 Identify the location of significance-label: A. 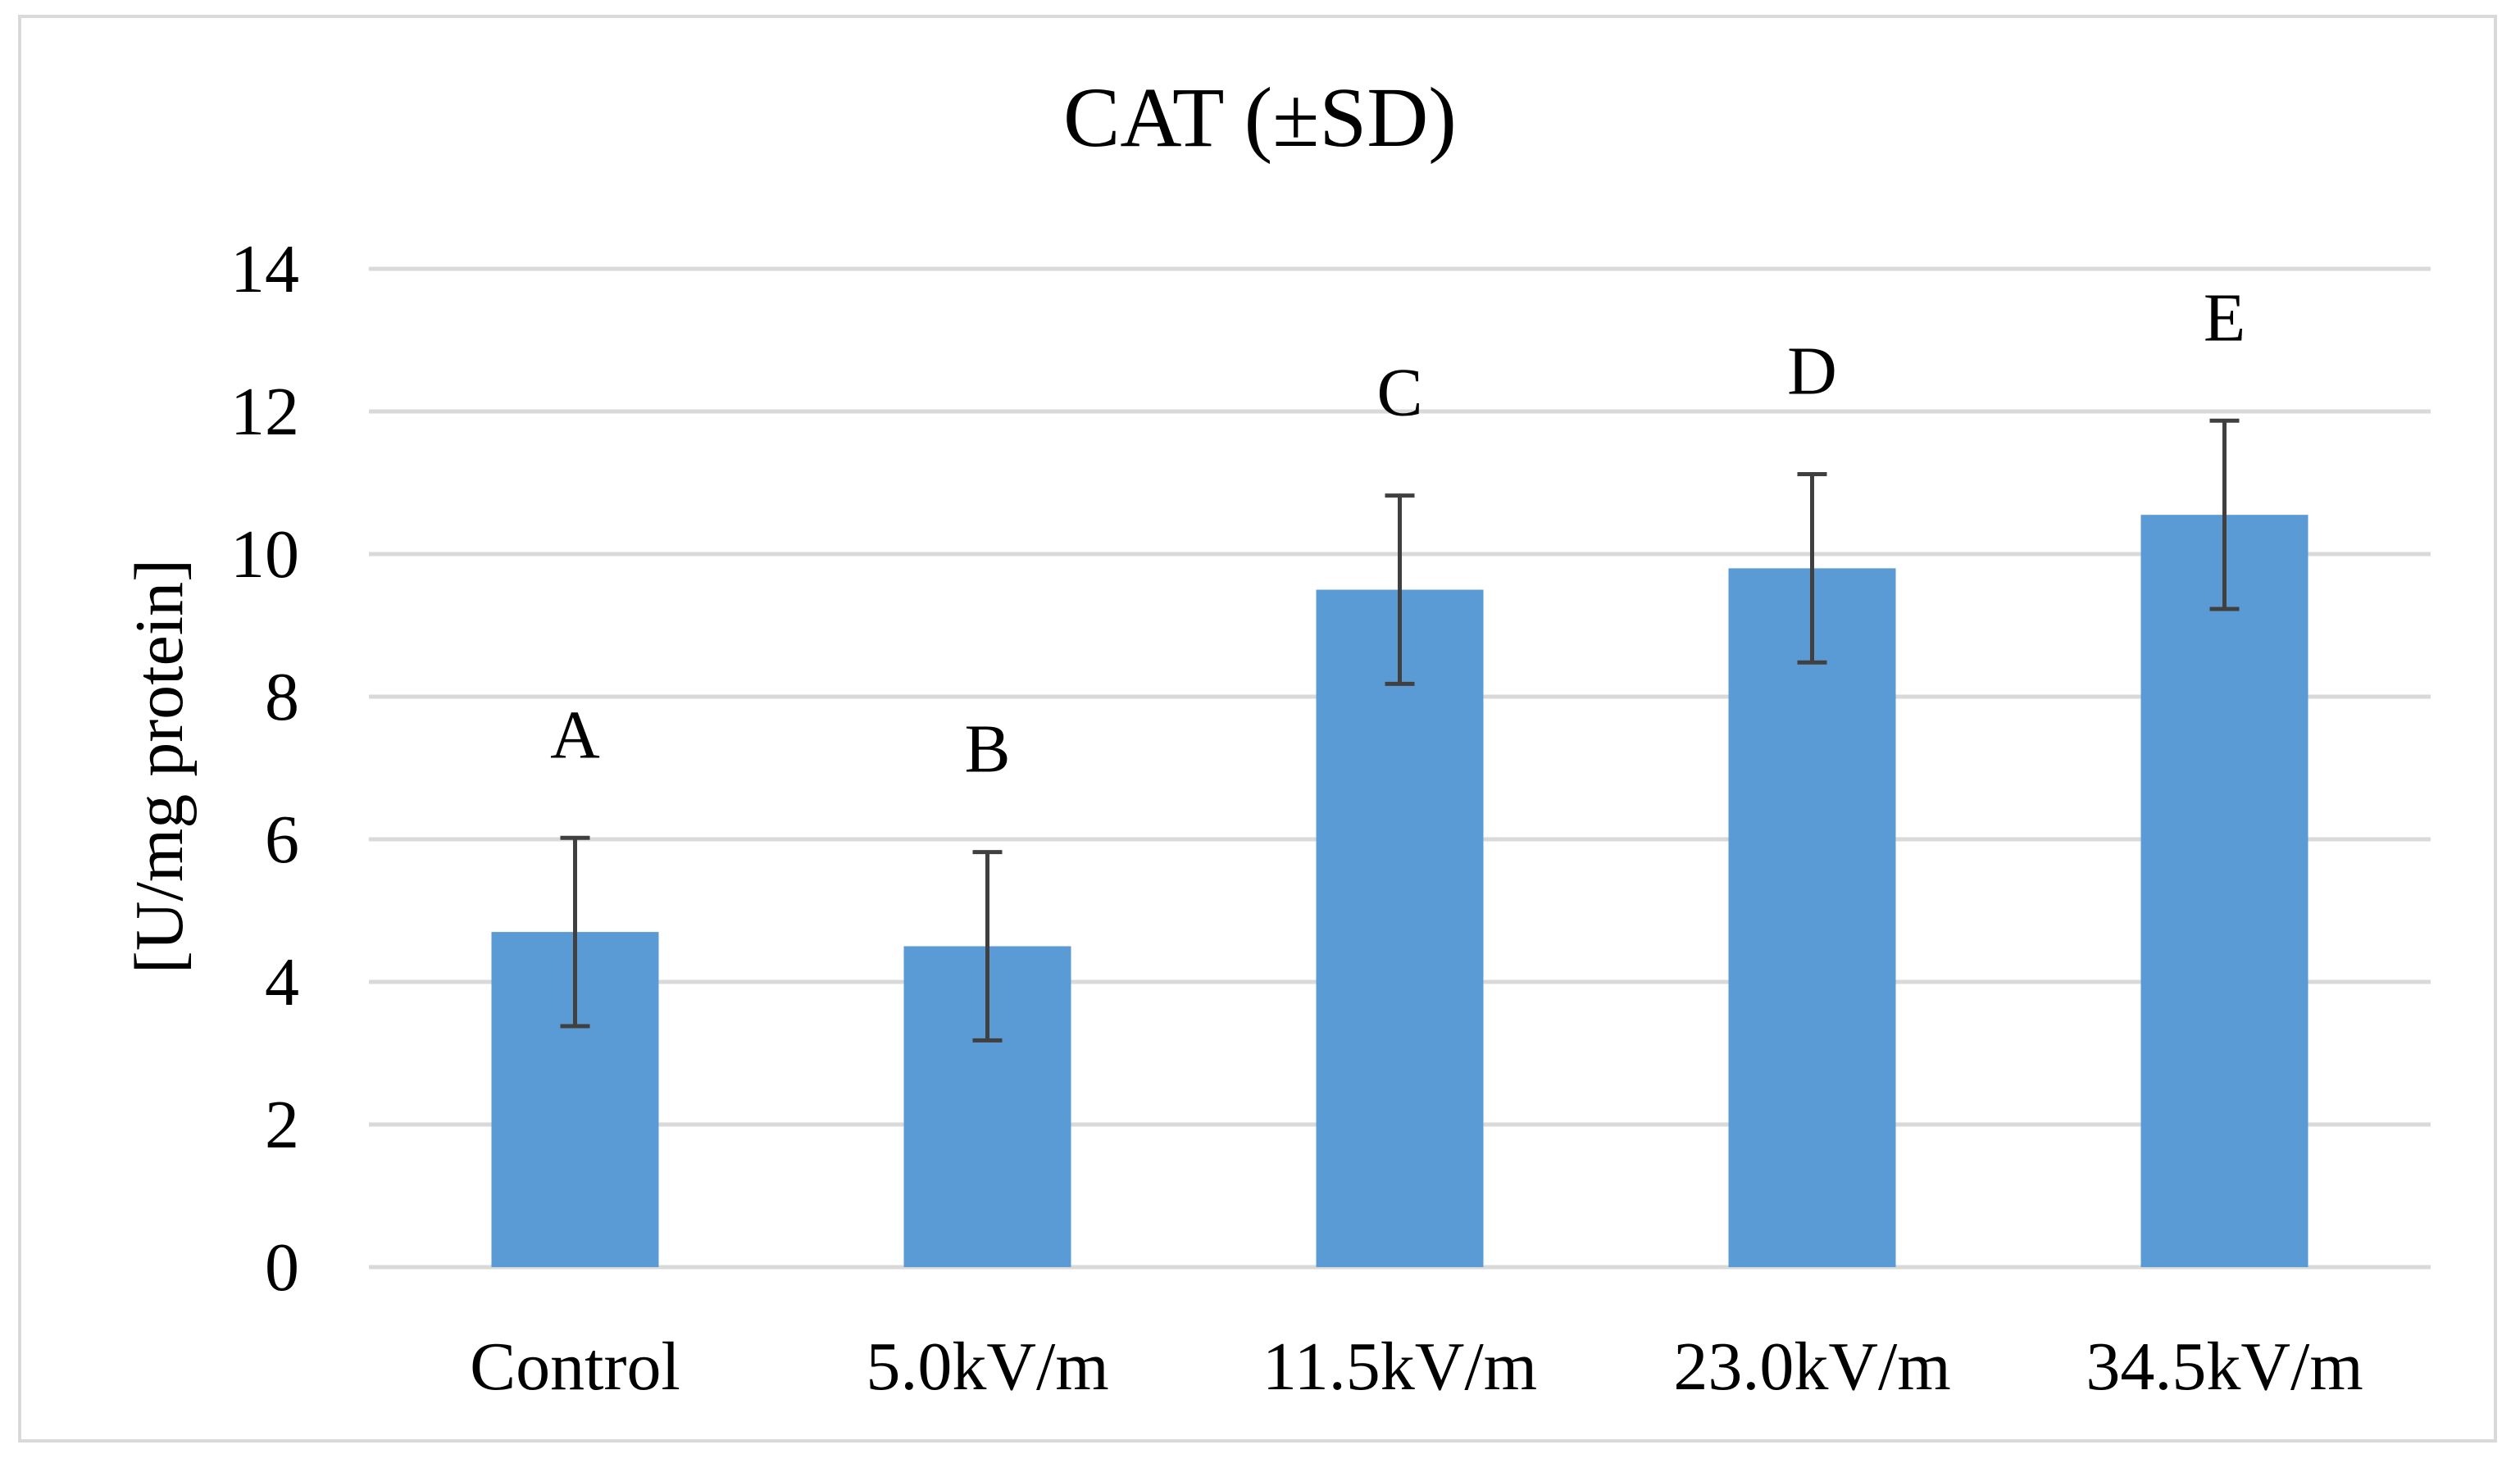
(575, 735).